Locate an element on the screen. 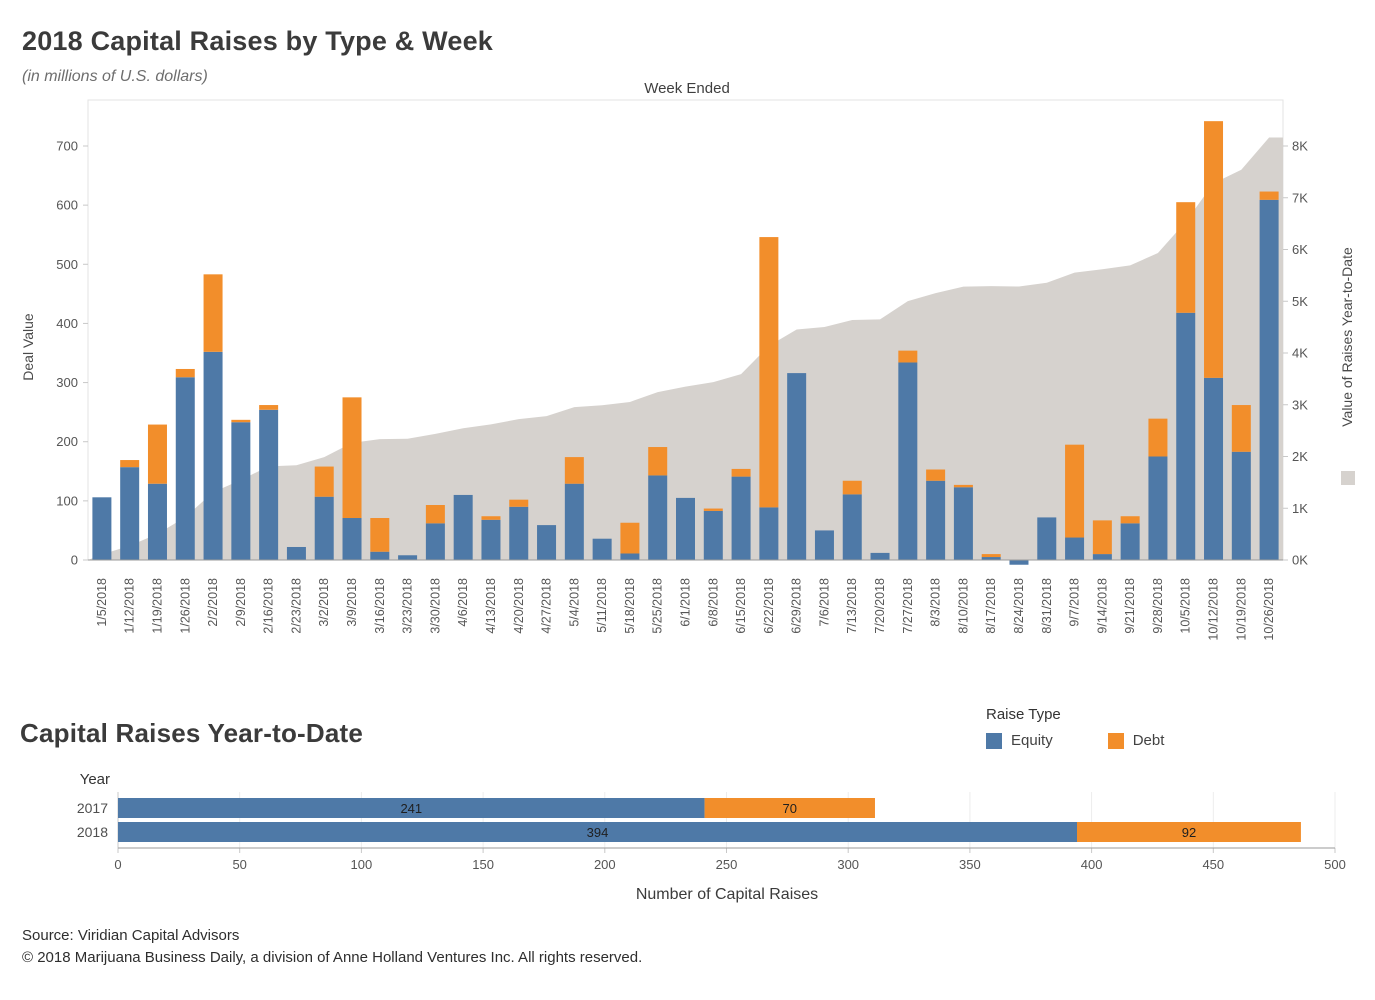 The image size is (1375, 1000). ytd-bar-value-label: 92 is located at coordinates (1189, 832).